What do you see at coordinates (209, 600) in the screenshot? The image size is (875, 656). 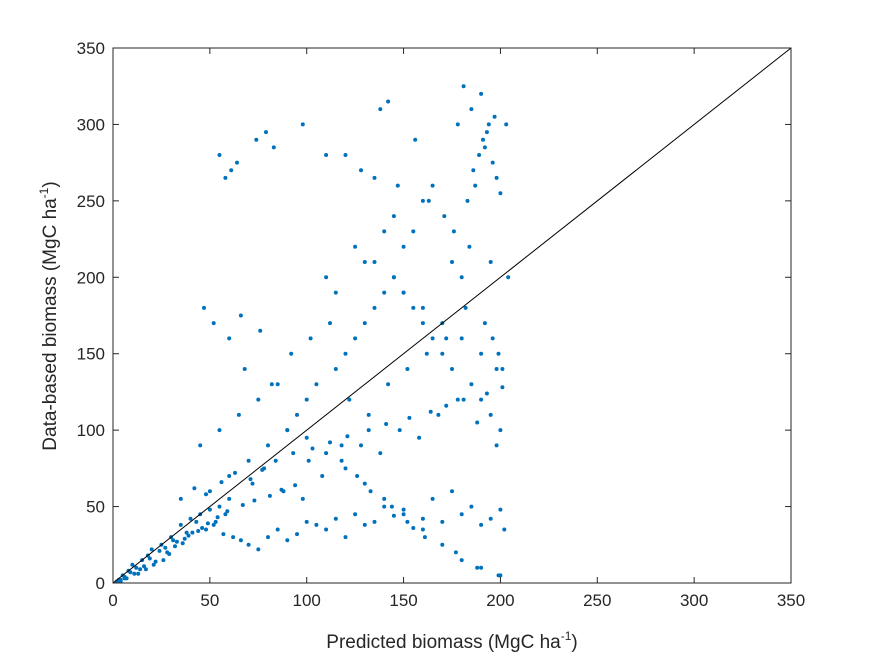 I see `x-tick-label: 50` at bounding box center [209, 600].